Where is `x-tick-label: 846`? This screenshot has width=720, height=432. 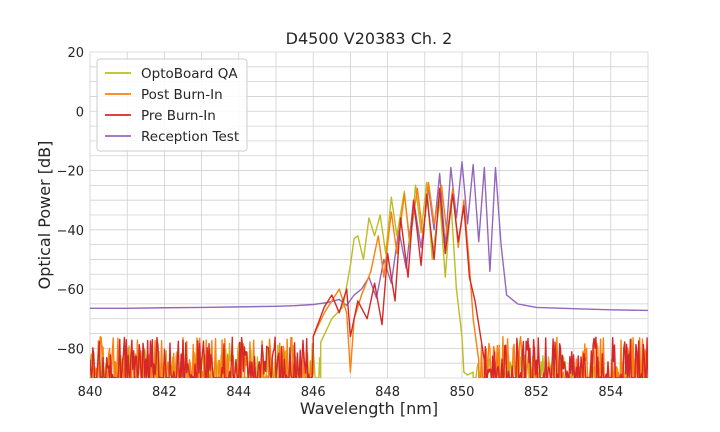
x-tick-label: 846 is located at coordinates (313, 392).